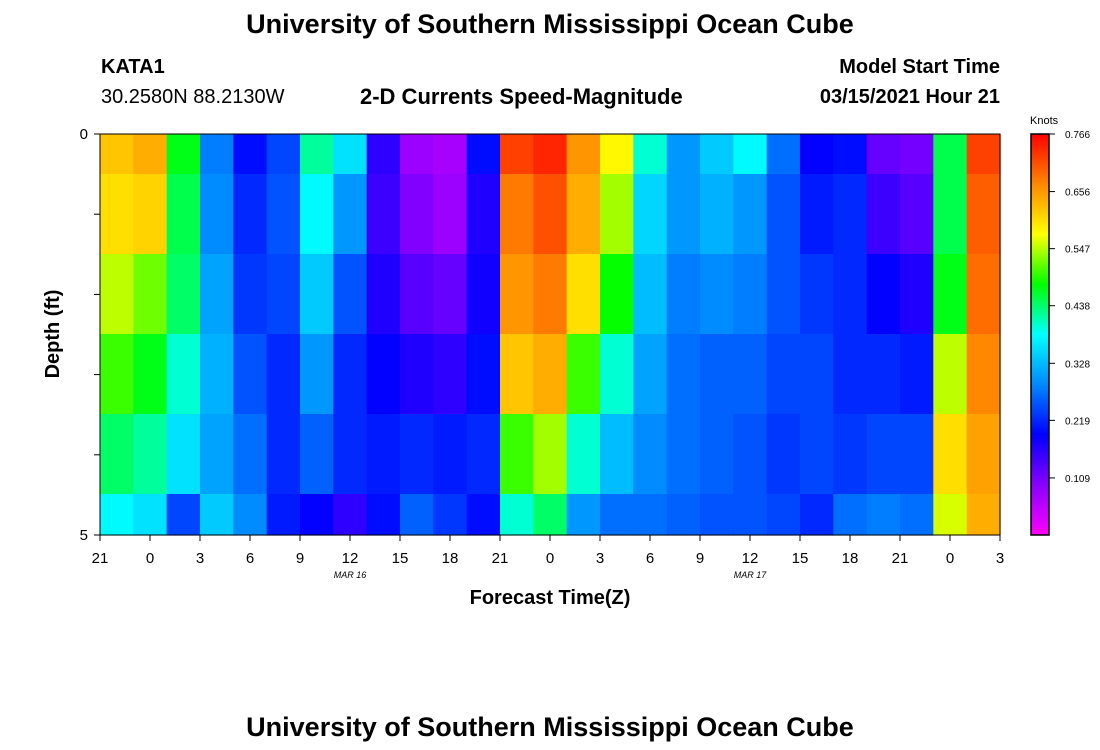 The image size is (1100, 750). I want to click on y-tick-label: 5, so click(84, 535).